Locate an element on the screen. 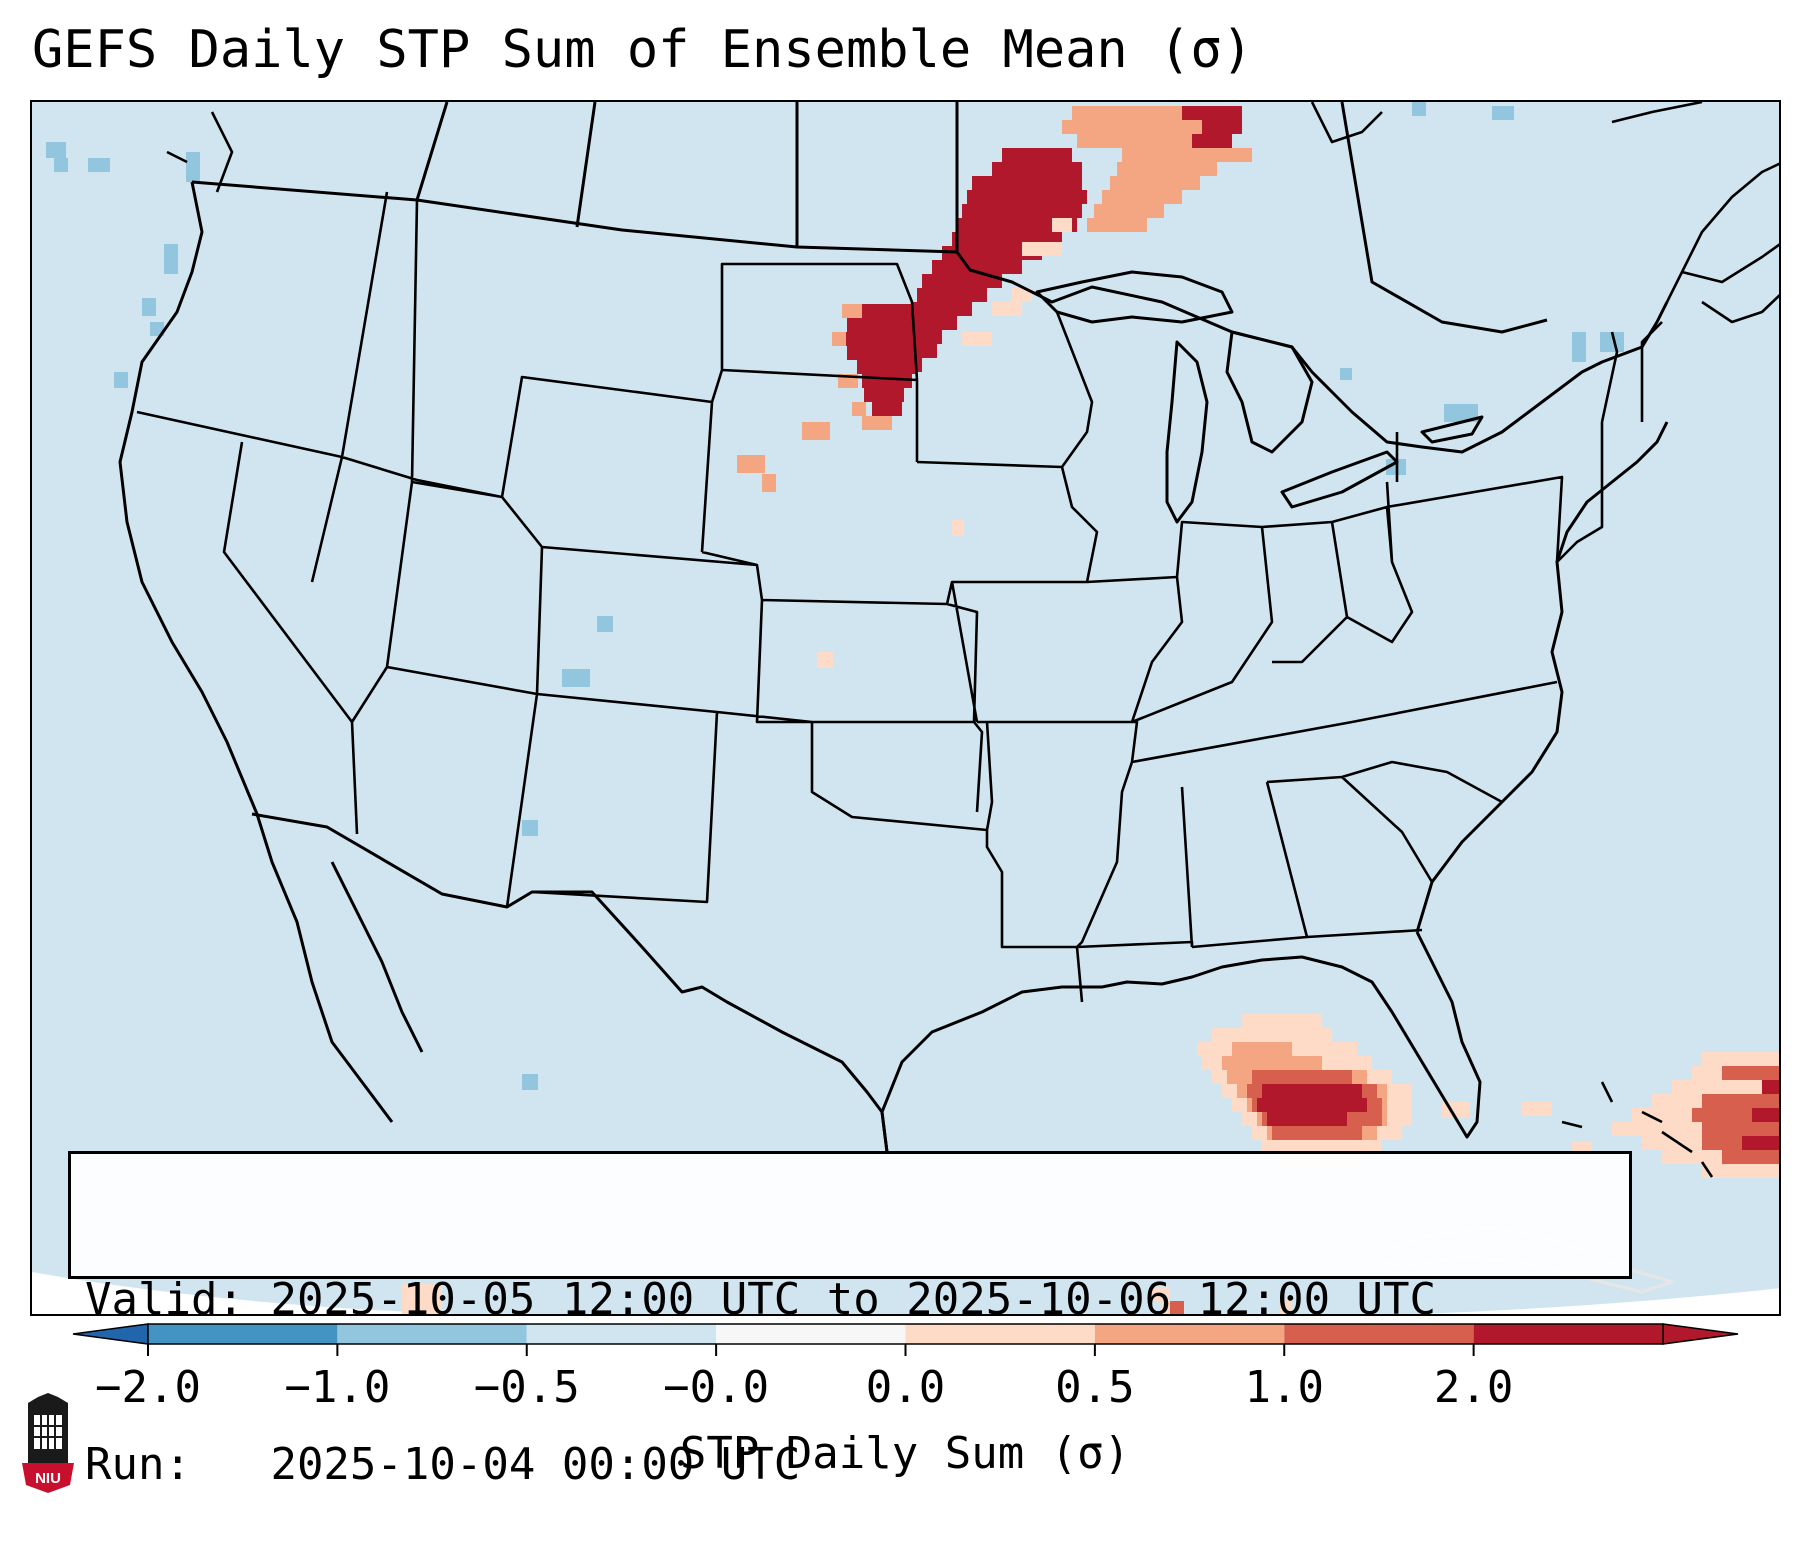 The width and height of the screenshot is (1803, 1547). colorbar-tick-label: 0.5 is located at coordinates (1095, 1387).